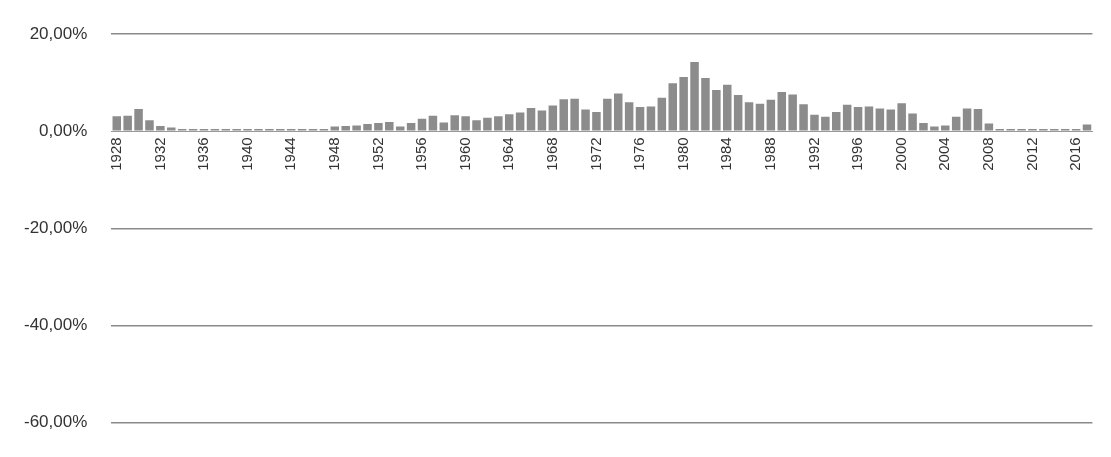  Describe the element at coordinates (1031, 154) in the screenshot. I see `x-tick-label: 2012` at that location.